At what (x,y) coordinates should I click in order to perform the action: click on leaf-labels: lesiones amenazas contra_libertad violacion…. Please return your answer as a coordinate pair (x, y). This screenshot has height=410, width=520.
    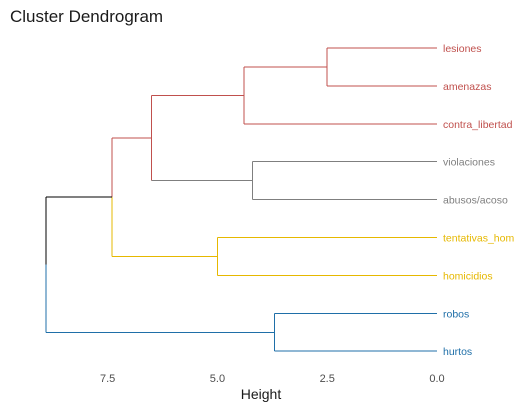
    Looking at the image, I should click on (478, 200).